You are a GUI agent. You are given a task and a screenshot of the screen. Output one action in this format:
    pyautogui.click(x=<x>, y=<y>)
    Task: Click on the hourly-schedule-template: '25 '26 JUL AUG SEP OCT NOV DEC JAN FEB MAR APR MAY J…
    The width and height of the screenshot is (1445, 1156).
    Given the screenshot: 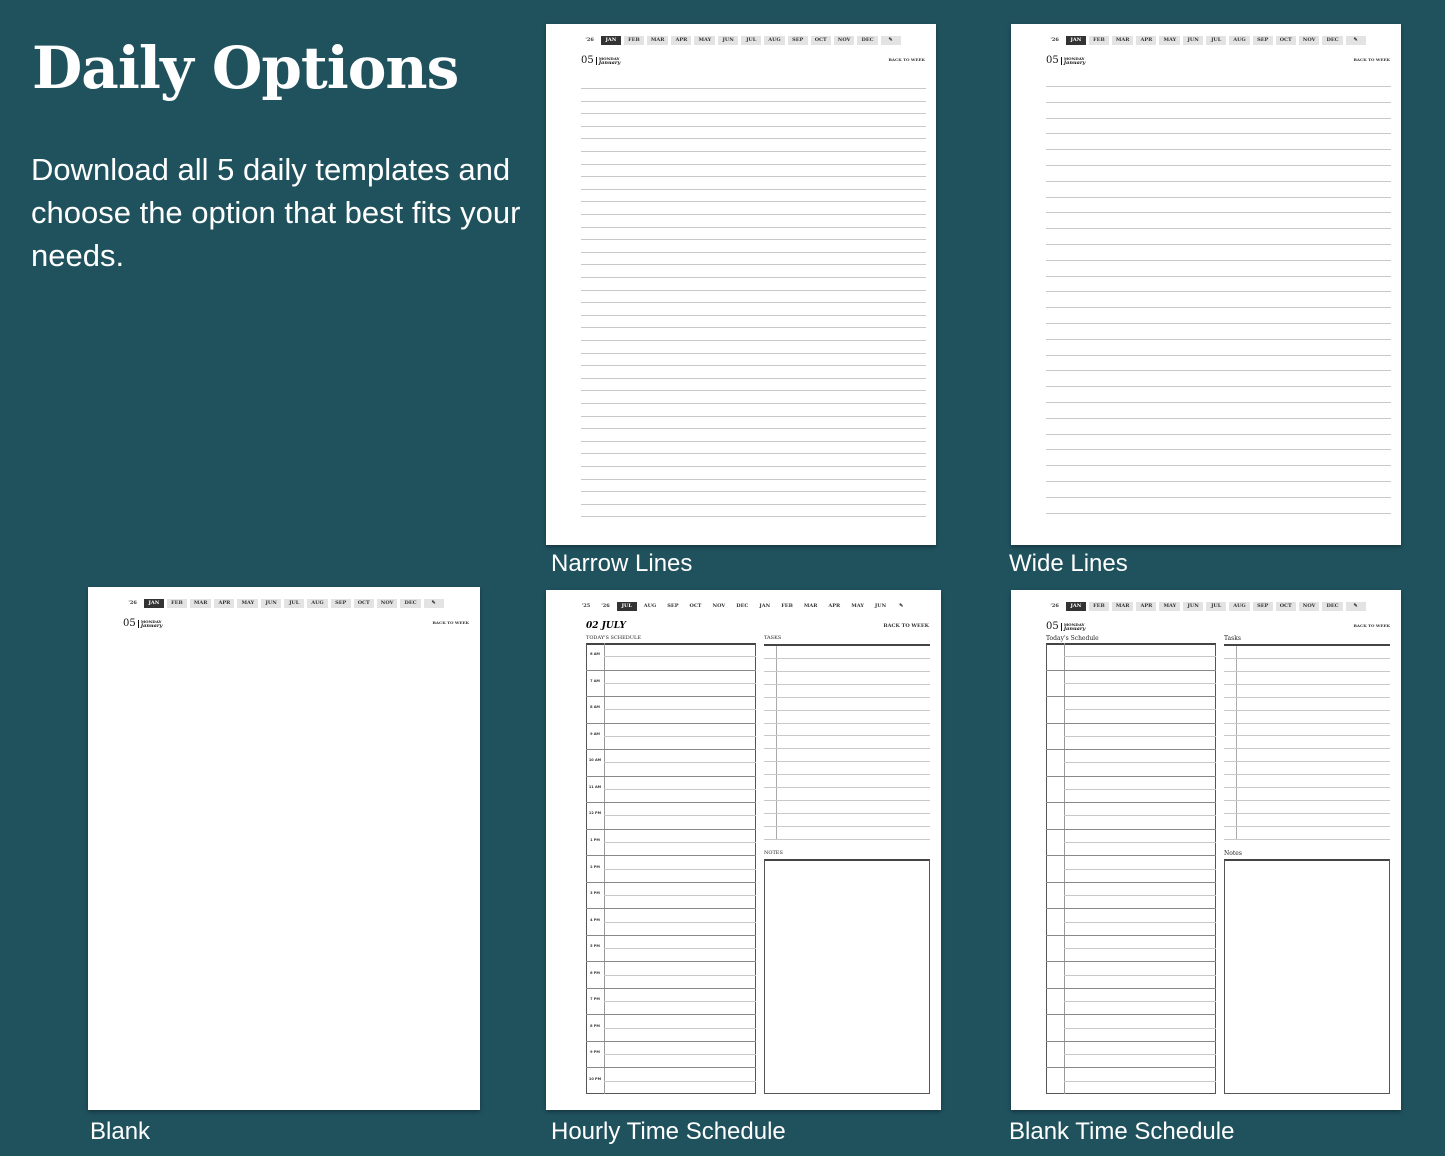 What is the action you would take?
    pyautogui.click(x=743, y=850)
    